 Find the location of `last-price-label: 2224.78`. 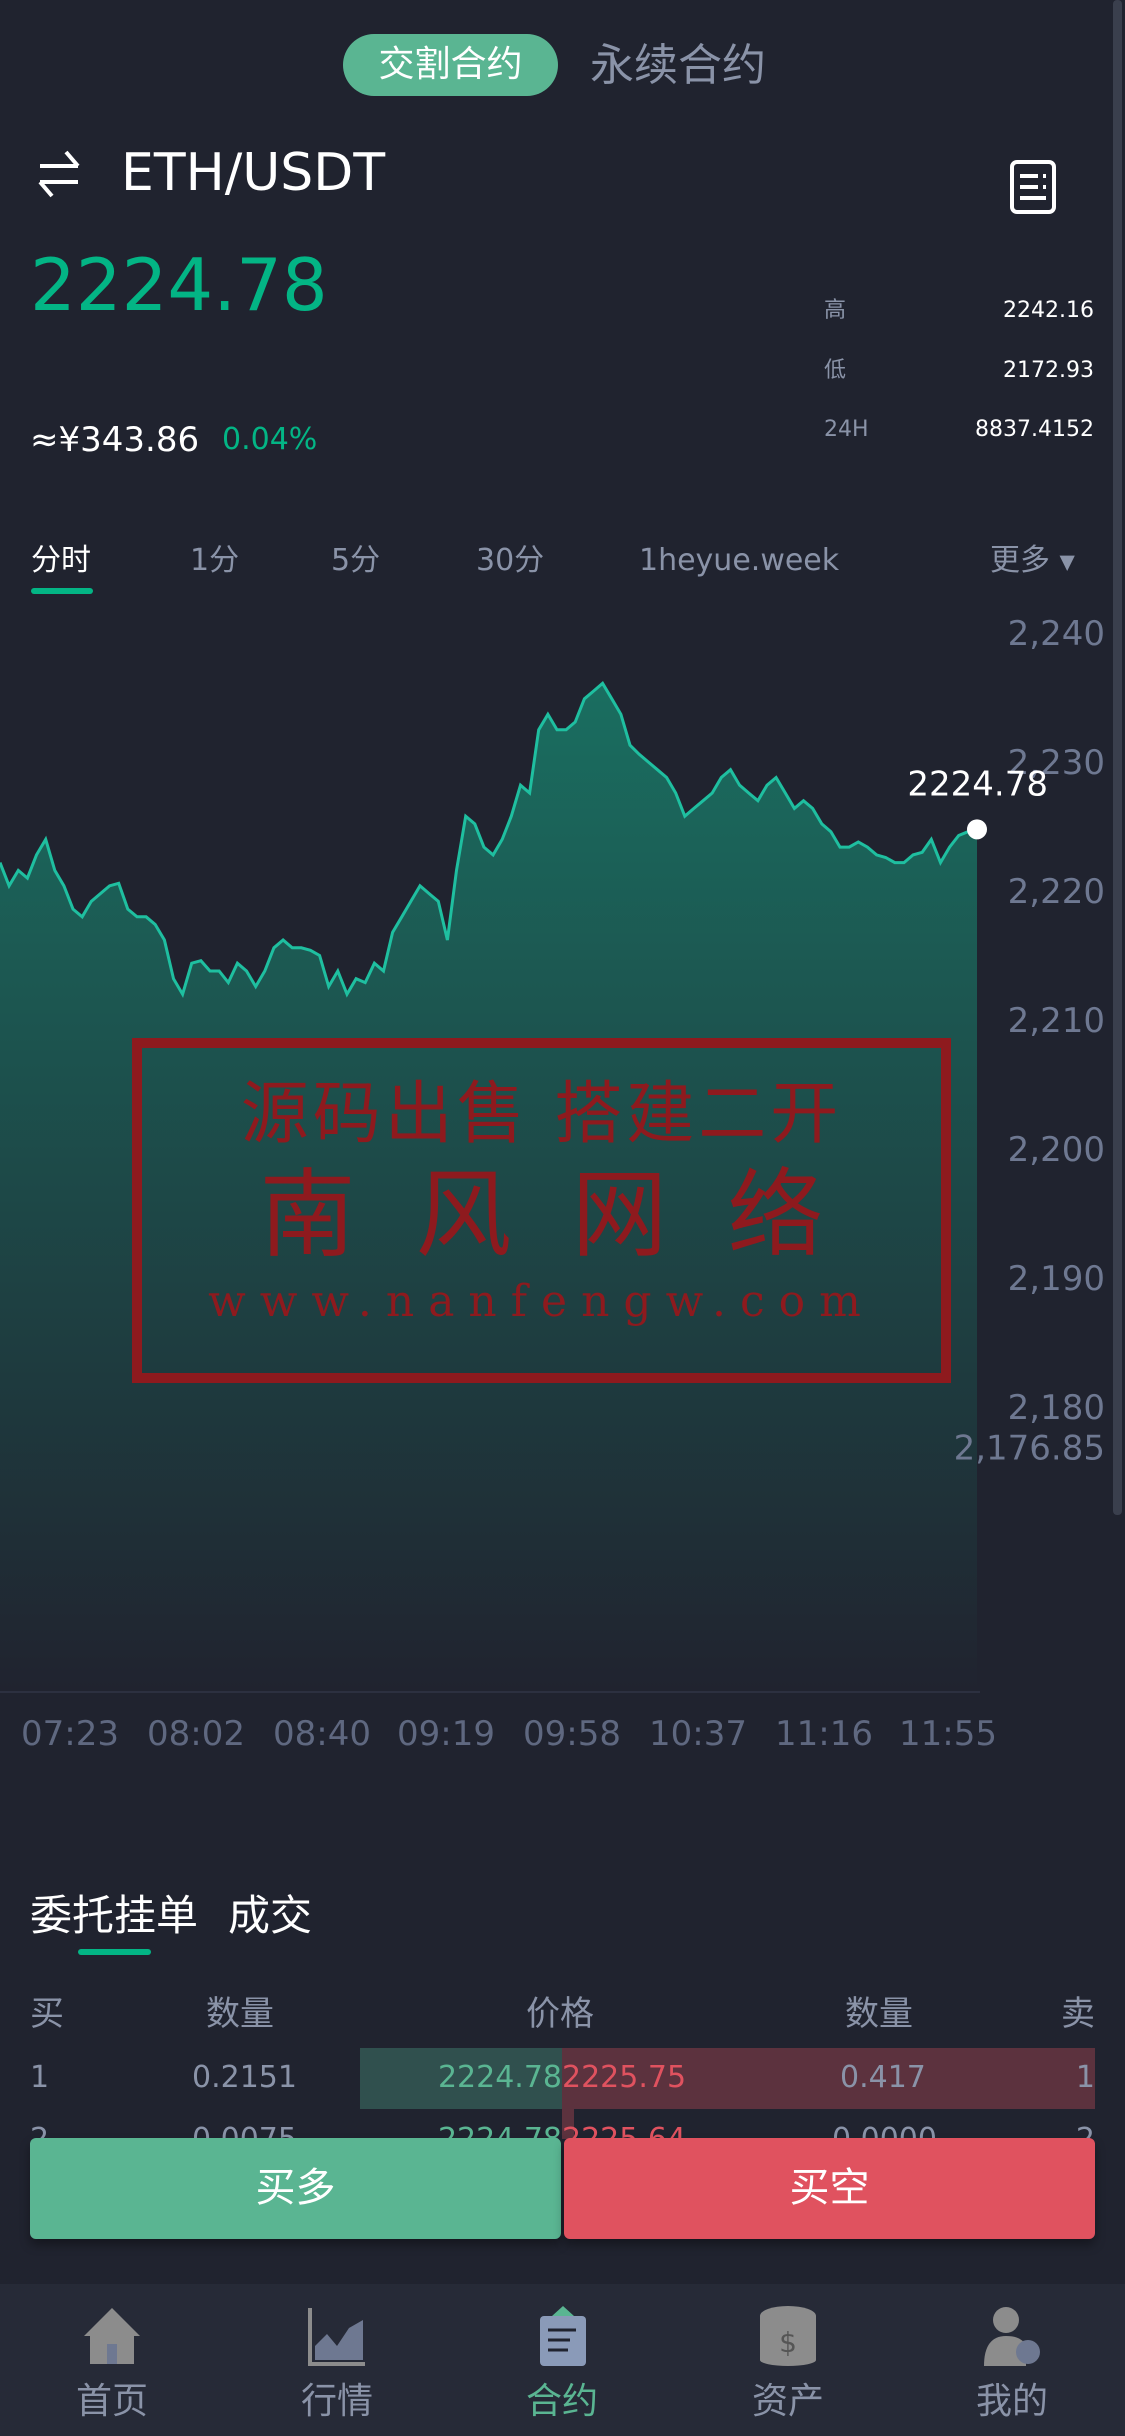

last-price-label: 2224.78 is located at coordinates (977, 784).